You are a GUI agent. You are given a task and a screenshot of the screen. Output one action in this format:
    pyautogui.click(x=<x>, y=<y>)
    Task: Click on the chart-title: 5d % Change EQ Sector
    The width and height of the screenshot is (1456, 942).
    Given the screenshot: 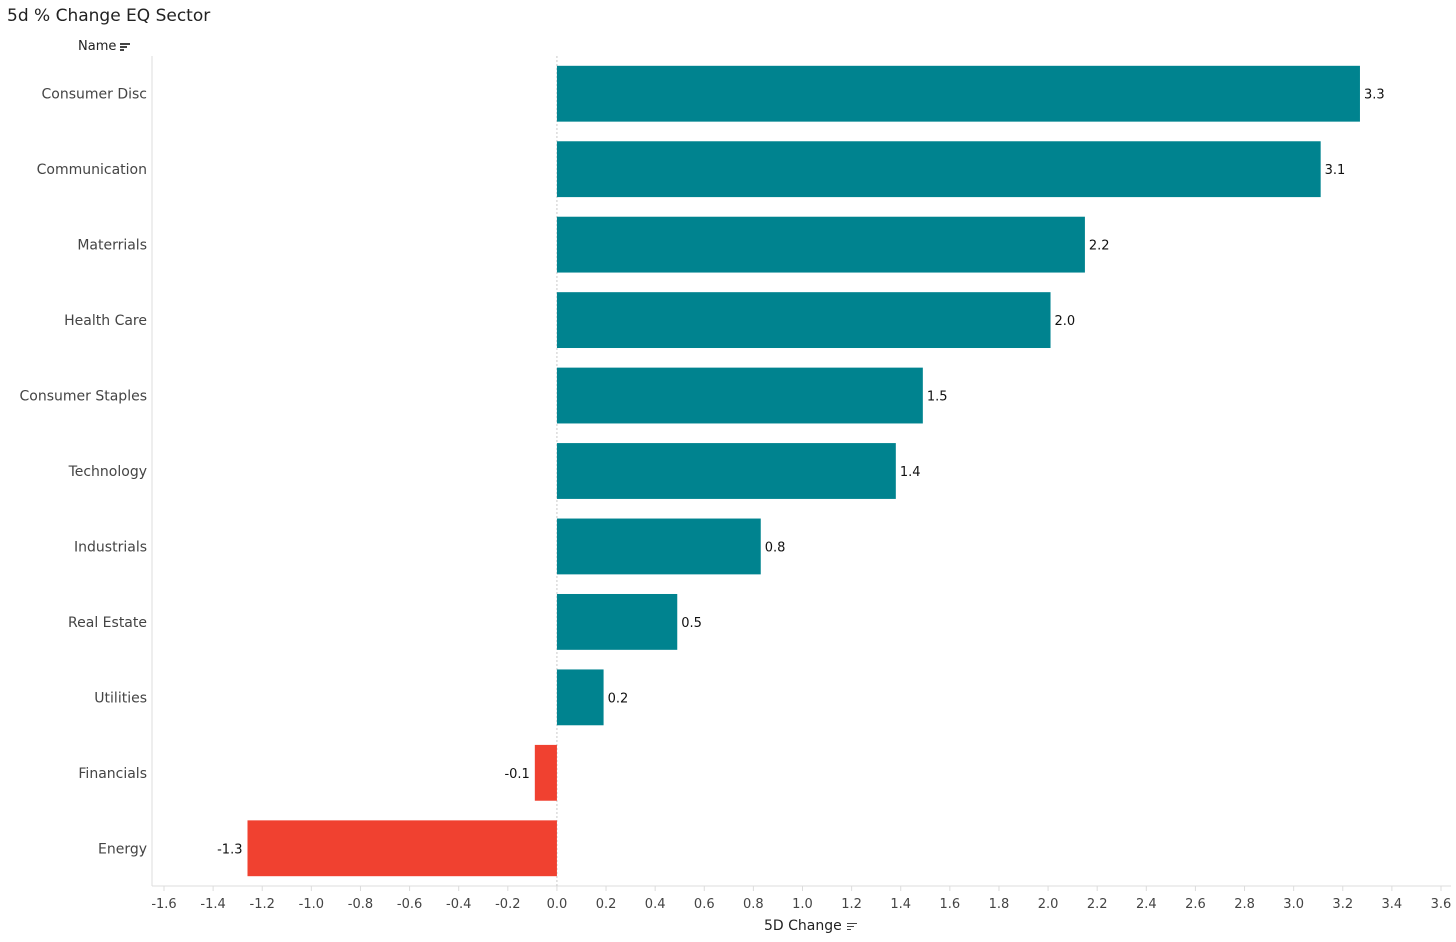 What is the action you would take?
    pyautogui.click(x=109, y=16)
    